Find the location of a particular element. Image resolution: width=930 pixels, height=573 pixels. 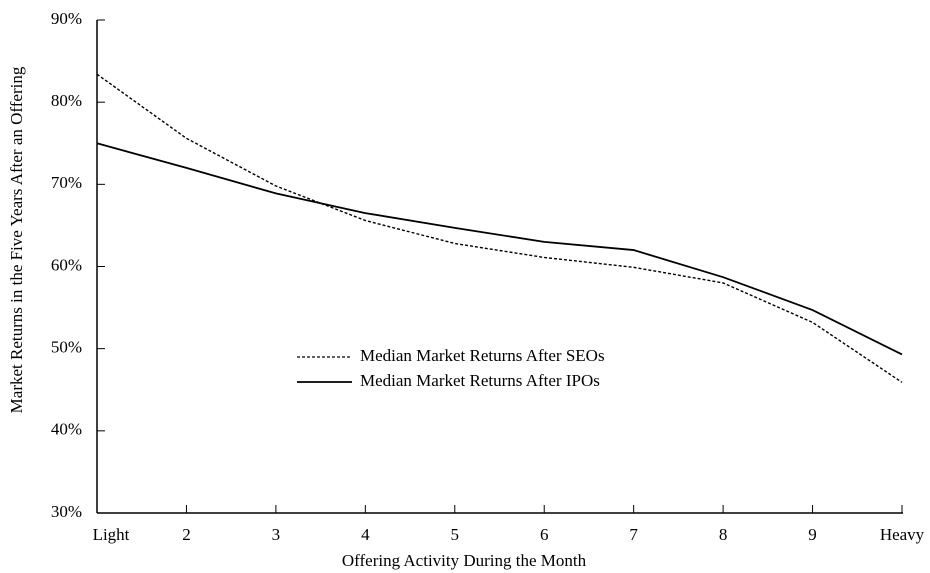

y-tick-label: 80% is located at coordinates (66, 100).